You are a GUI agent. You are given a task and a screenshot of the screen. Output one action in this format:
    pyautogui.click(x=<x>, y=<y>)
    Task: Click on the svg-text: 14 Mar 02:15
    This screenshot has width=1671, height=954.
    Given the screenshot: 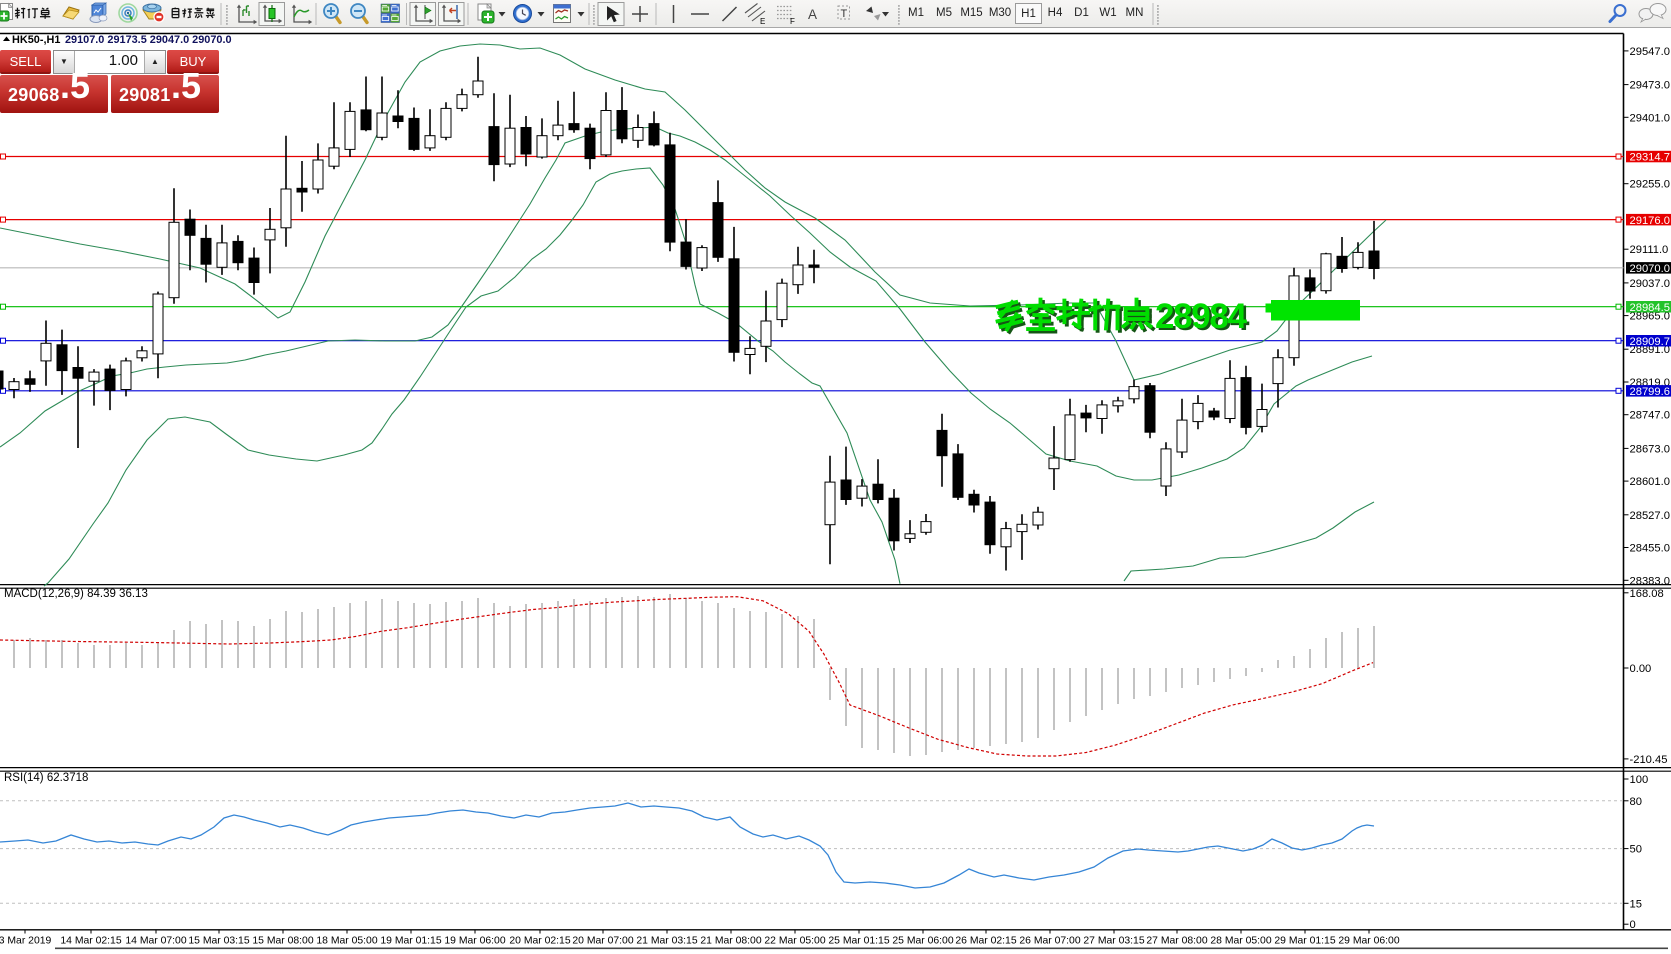 What is the action you would take?
    pyautogui.click(x=90, y=941)
    